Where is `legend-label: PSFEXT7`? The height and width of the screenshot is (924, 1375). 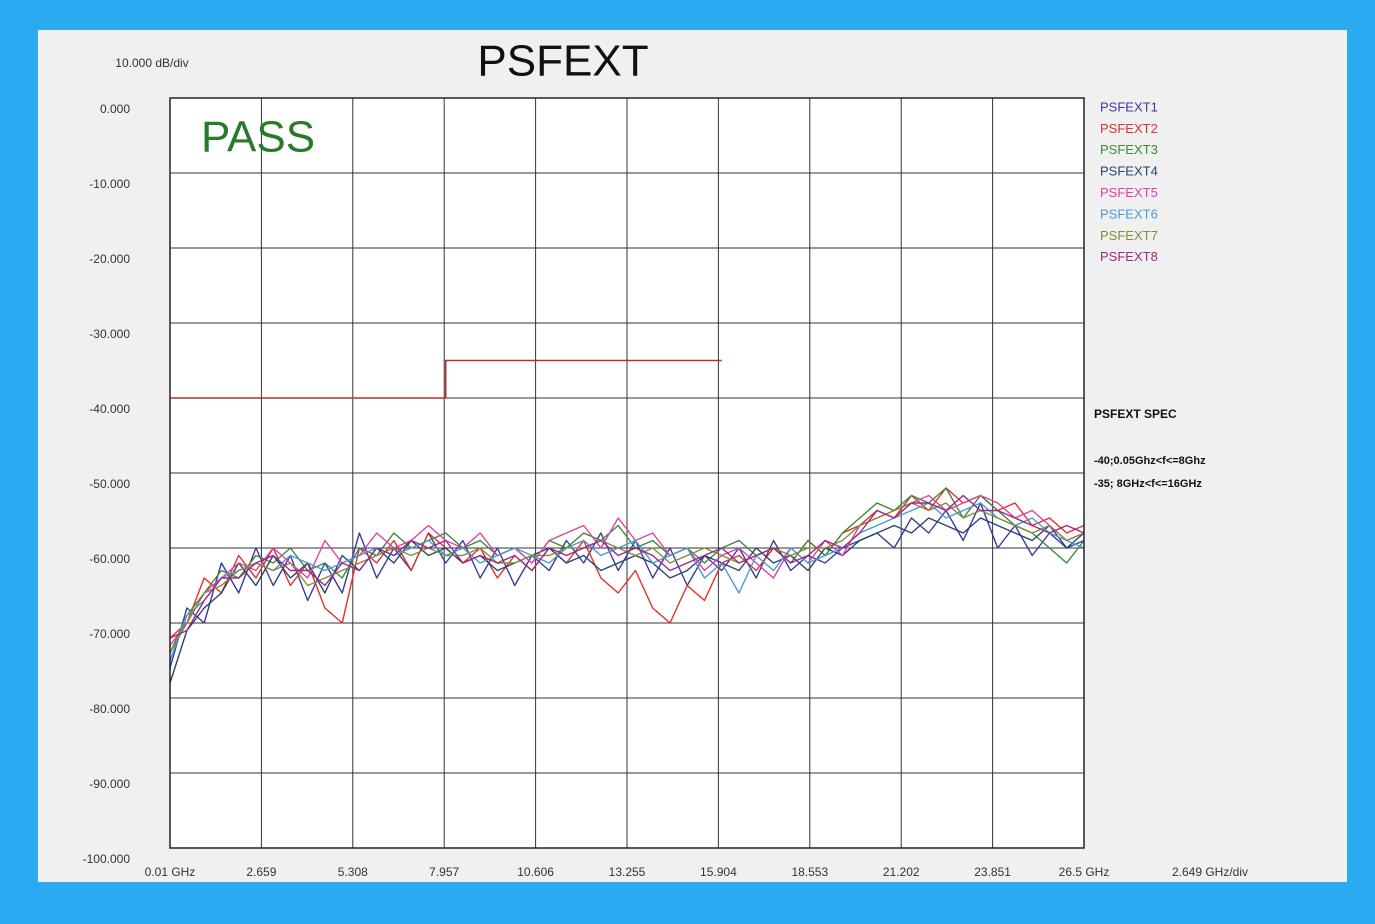
legend-label: PSFEXT7 is located at coordinates (1129, 235).